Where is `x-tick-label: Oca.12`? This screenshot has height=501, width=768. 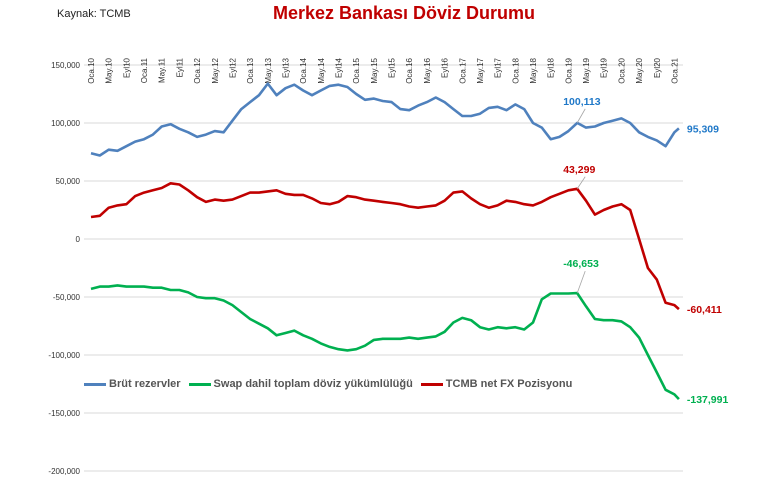 x-tick-label: Oca.12 is located at coordinates (197, 70).